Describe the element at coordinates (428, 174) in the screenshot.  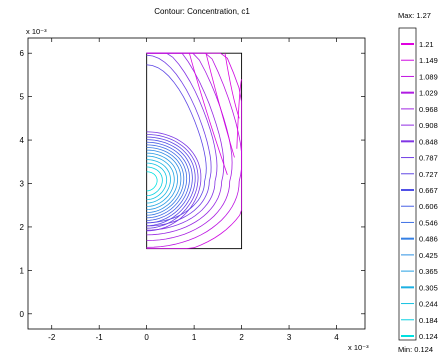
I see `colorbar-level-label: 0.727` at that location.